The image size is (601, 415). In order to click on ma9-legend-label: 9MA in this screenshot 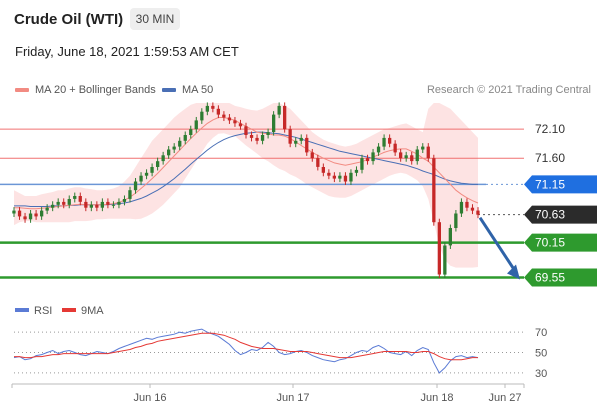, I will do `click(92, 311)`.